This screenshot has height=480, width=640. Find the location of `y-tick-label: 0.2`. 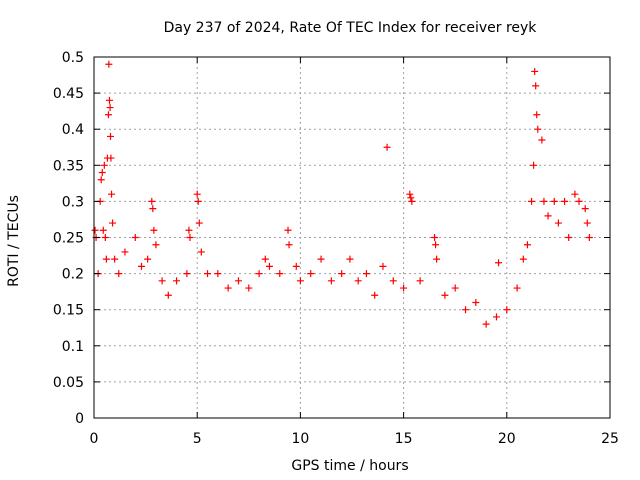

y-tick-label: 0.2 is located at coordinates (73, 275).